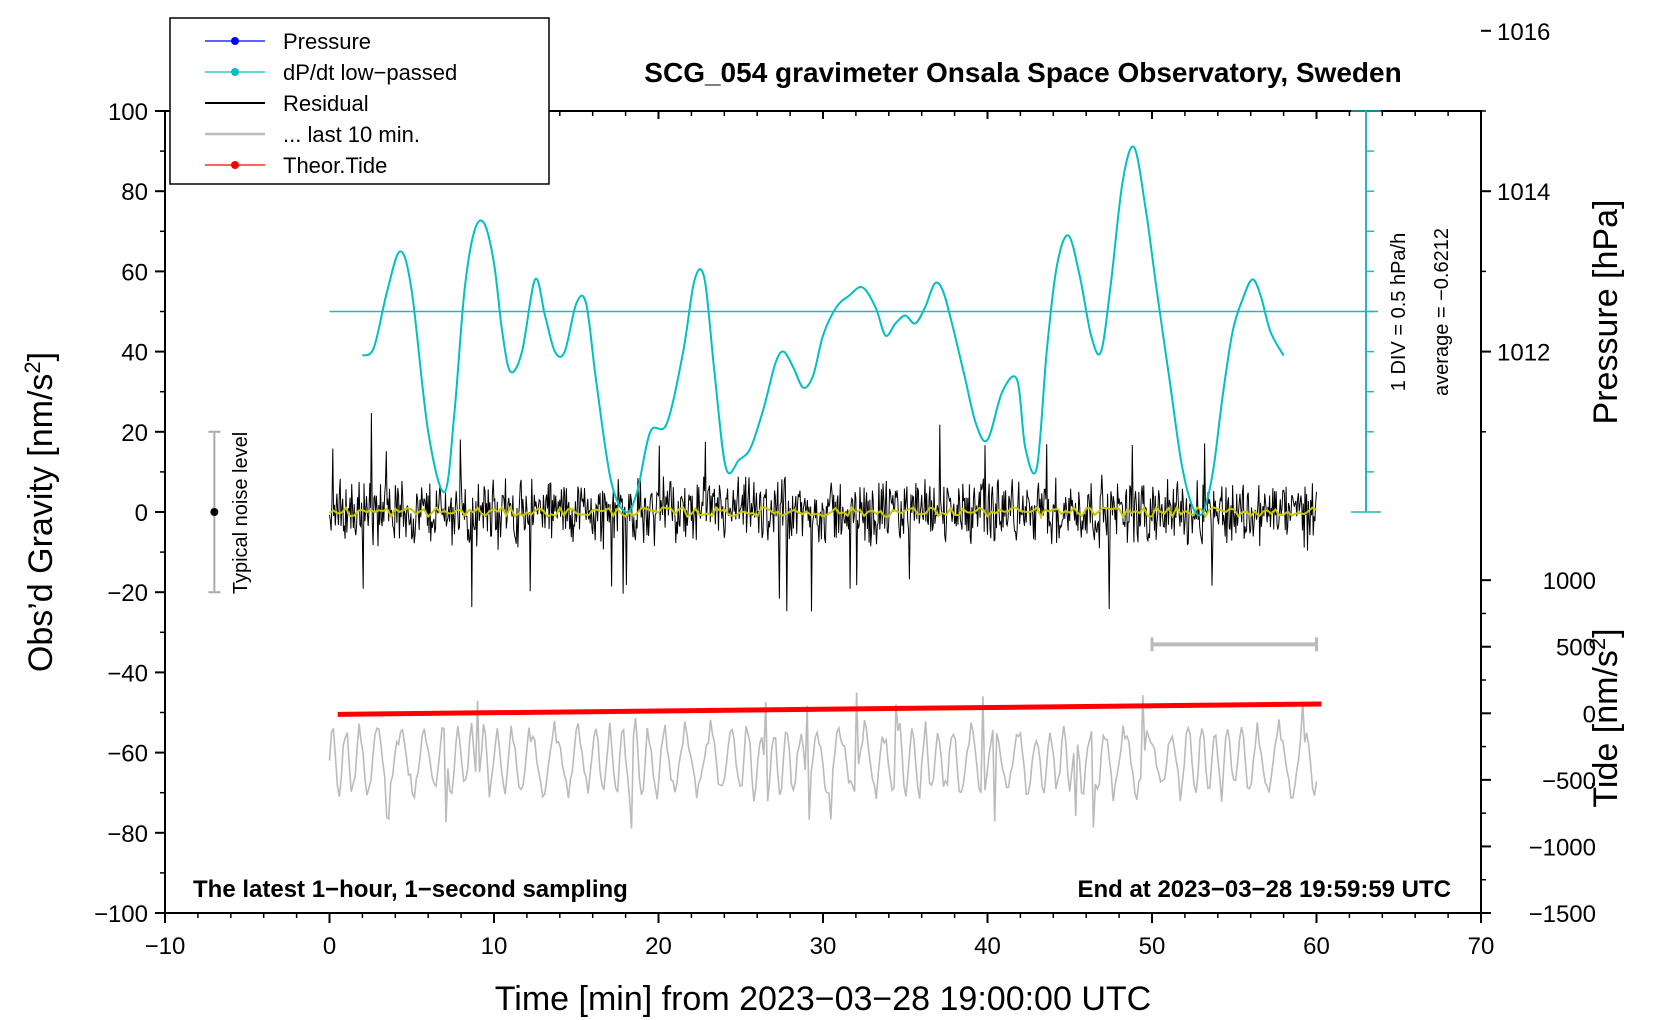 This screenshot has width=1660, height=1020. What do you see at coordinates (1589, 714) in the screenshot?
I see `tide-tick-label: 0` at bounding box center [1589, 714].